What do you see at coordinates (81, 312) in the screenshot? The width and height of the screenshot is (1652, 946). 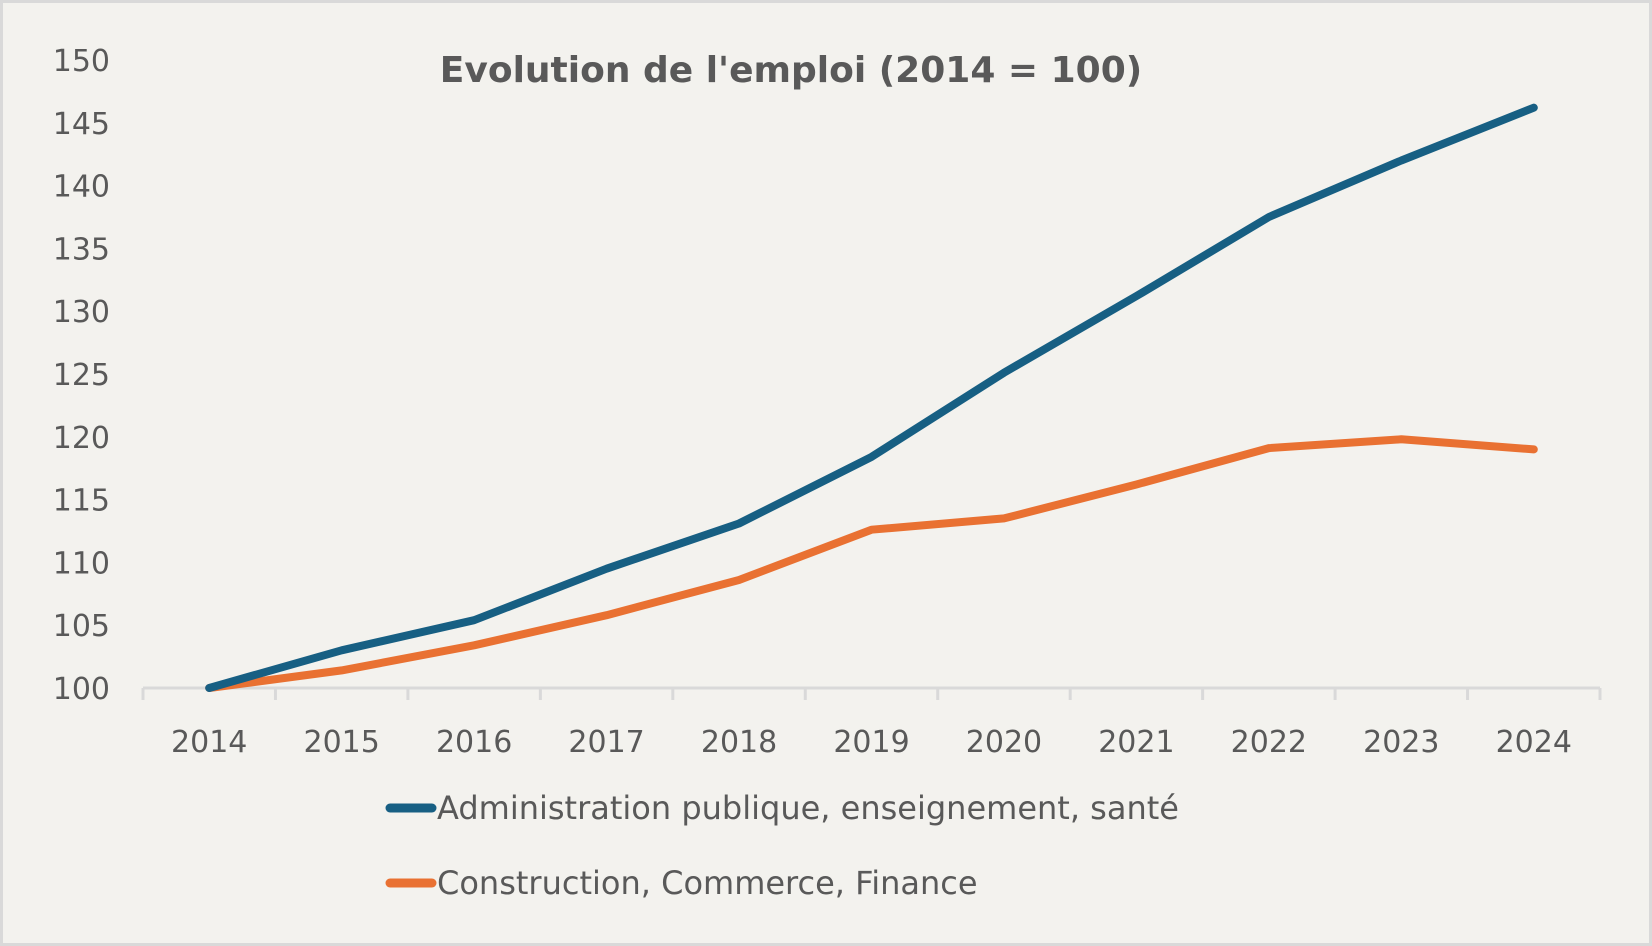 I see `y-tick-label: 130` at bounding box center [81, 312].